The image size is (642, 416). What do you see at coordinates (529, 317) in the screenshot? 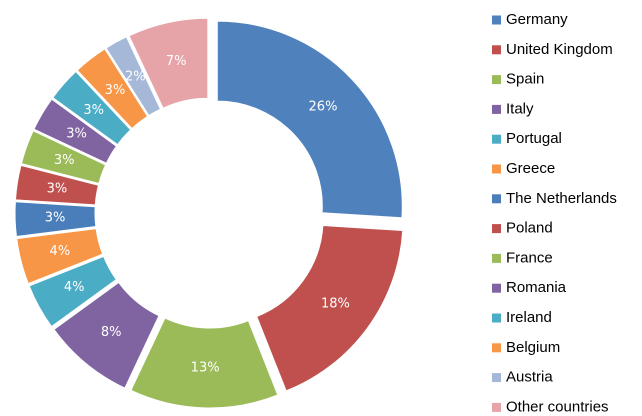
I see `legend-label: Ireland` at bounding box center [529, 317].